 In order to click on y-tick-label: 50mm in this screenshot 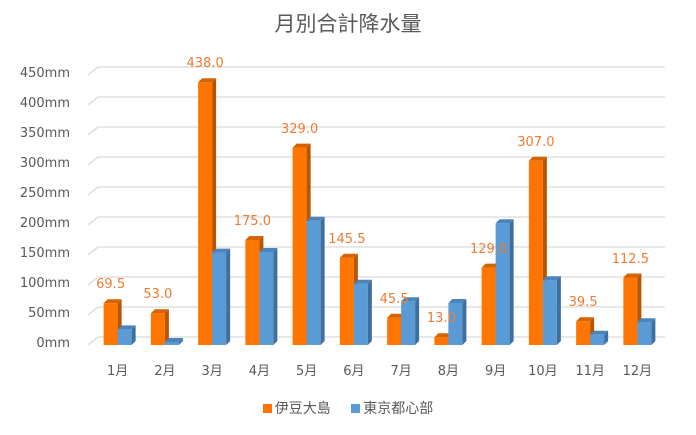, I will do `click(49, 313)`.